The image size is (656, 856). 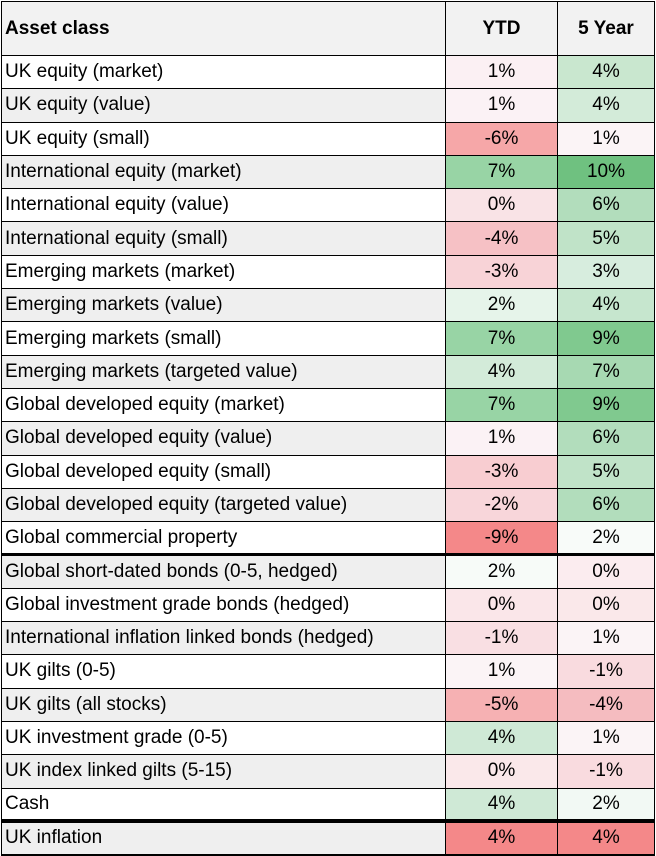 What do you see at coordinates (606, 371) in the screenshot?
I see `five-year-return-cell: 7%` at bounding box center [606, 371].